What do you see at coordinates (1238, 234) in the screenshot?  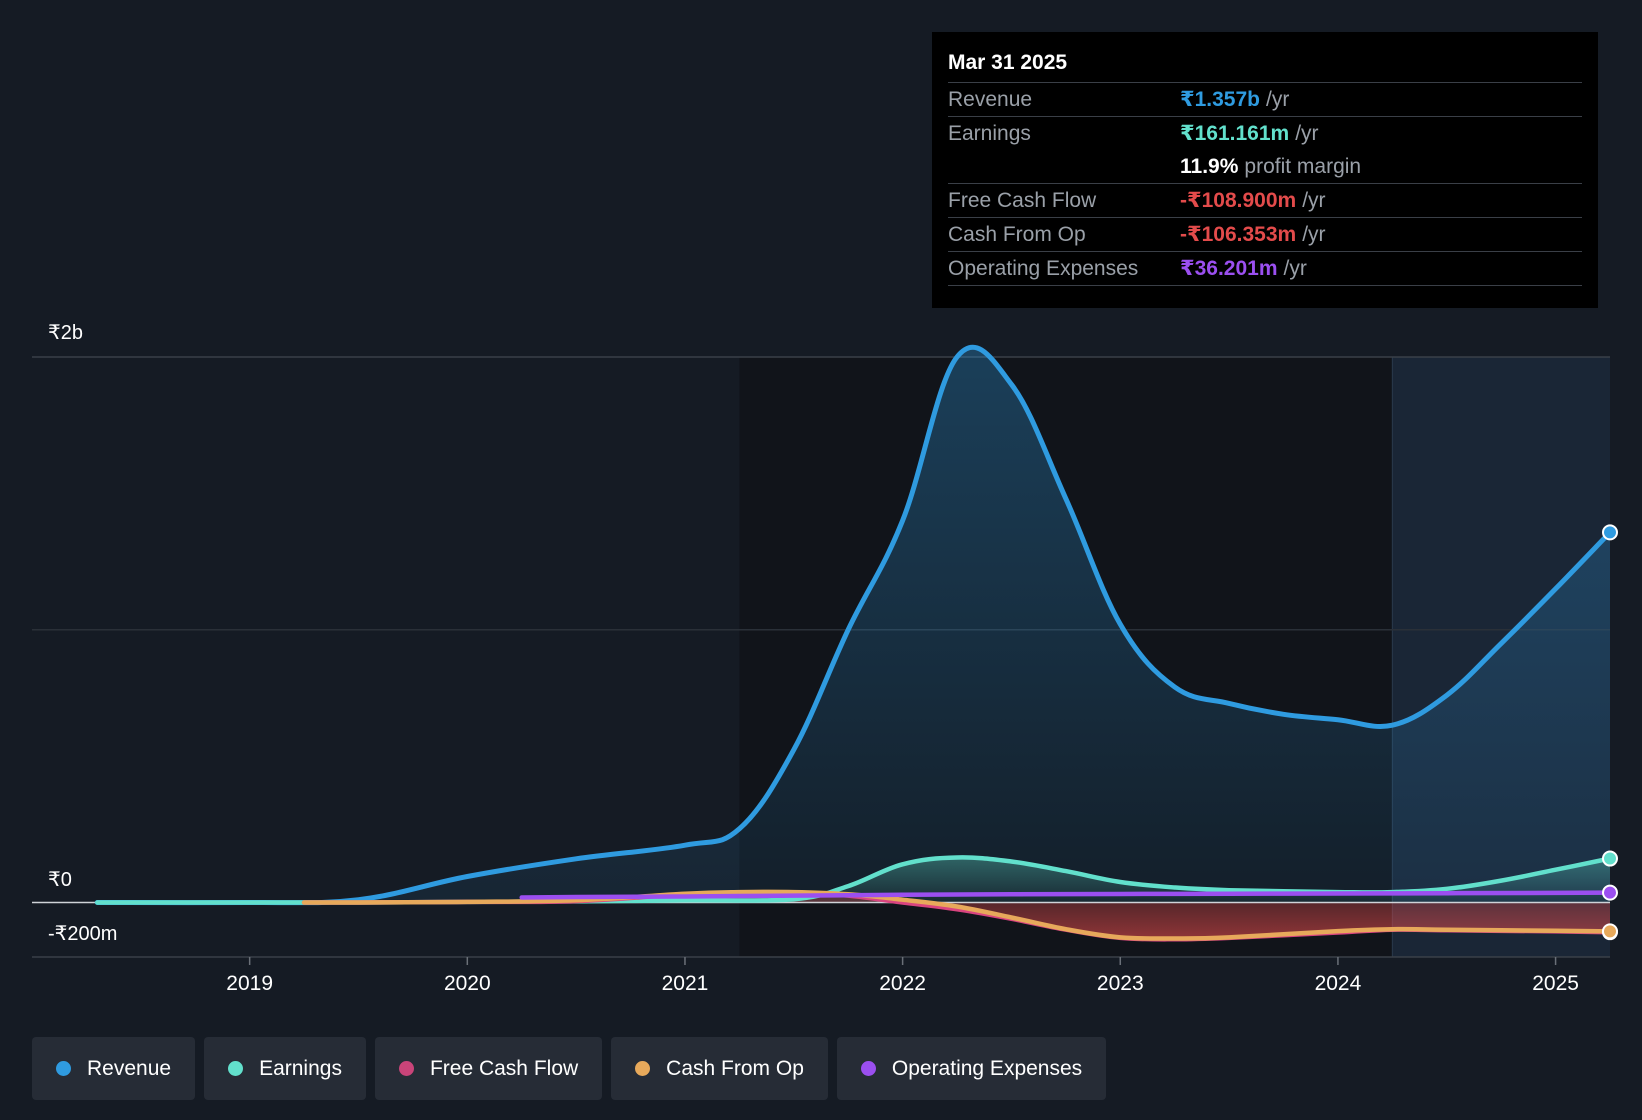 I see `tooltip-value: -₹106.353m` at bounding box center [1238, 234].